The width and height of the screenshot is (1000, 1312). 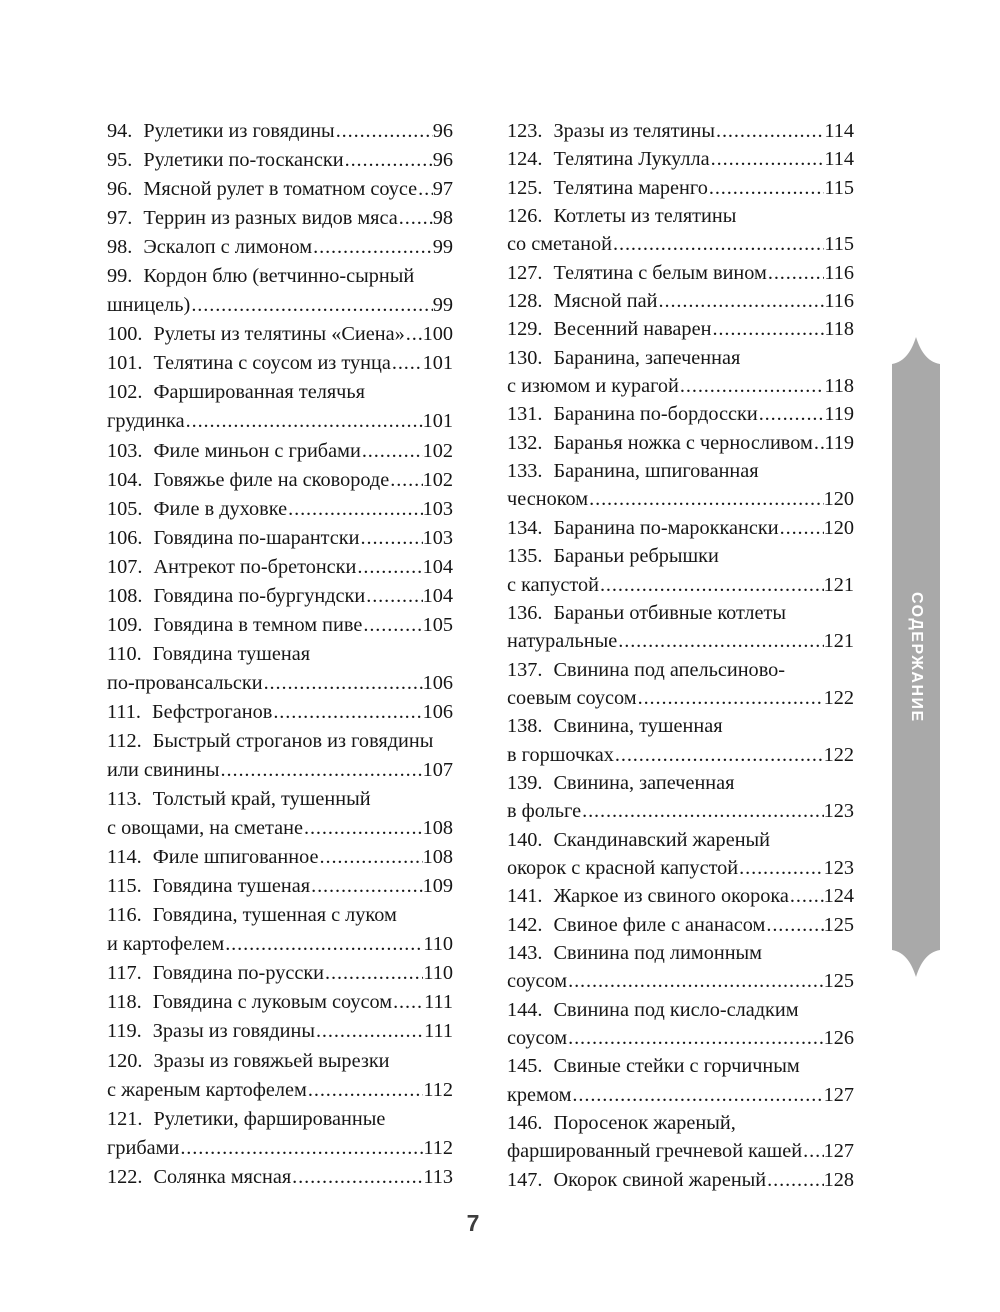 I want to click on toc-entry-line: соевым соусом 122, so click(x=680, y=698).